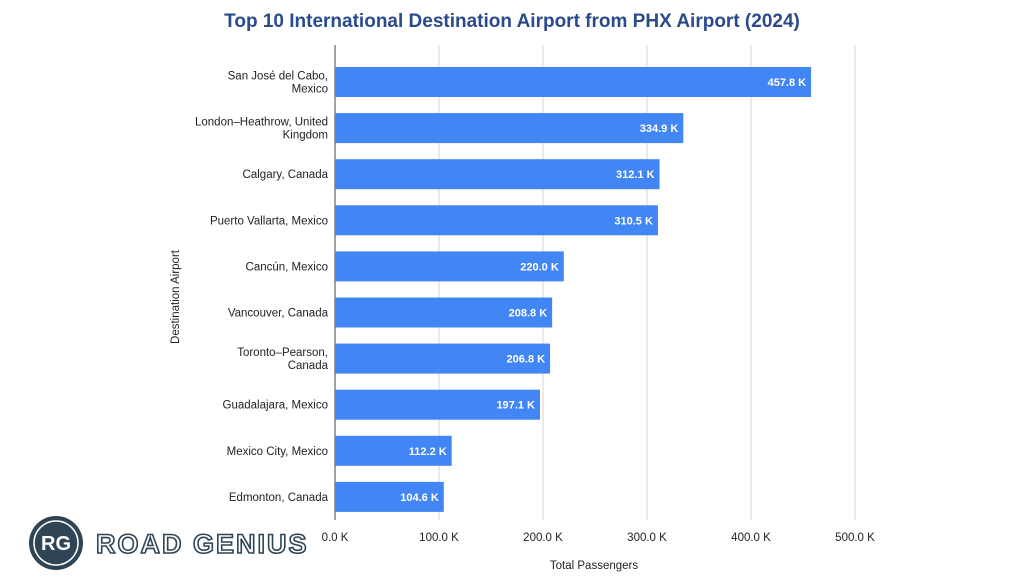 This screenshot has width=1024, height=582. Describe the element at coordinates (647, 538) in the screenshot. I see `x-tick-label: 300.0 K` at that location.